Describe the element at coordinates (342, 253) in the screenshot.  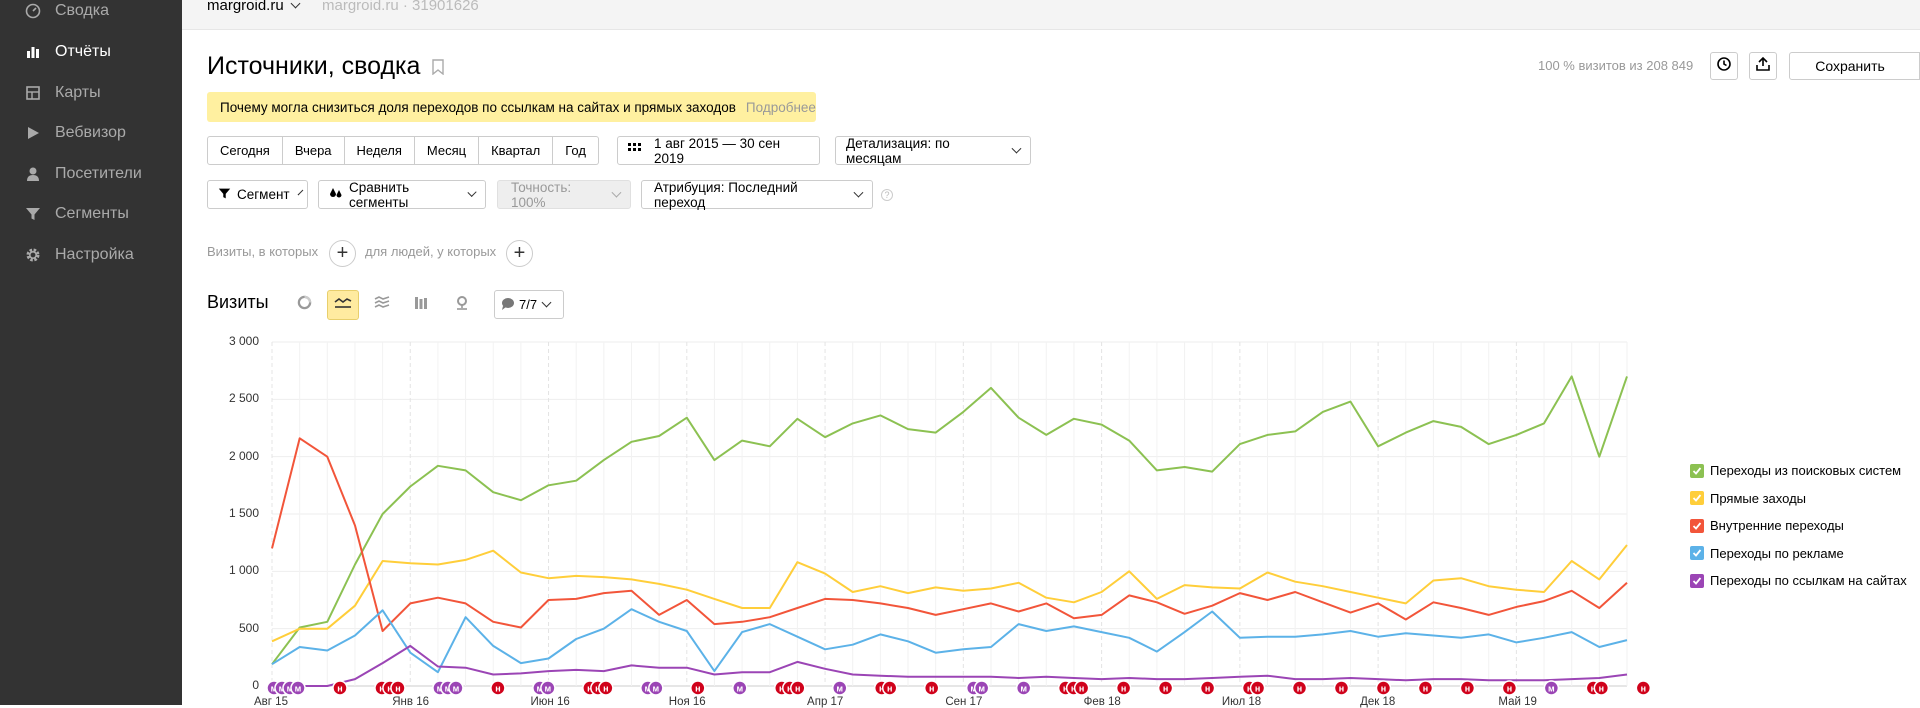
I see `add-visit-condition-button: +` at that location.